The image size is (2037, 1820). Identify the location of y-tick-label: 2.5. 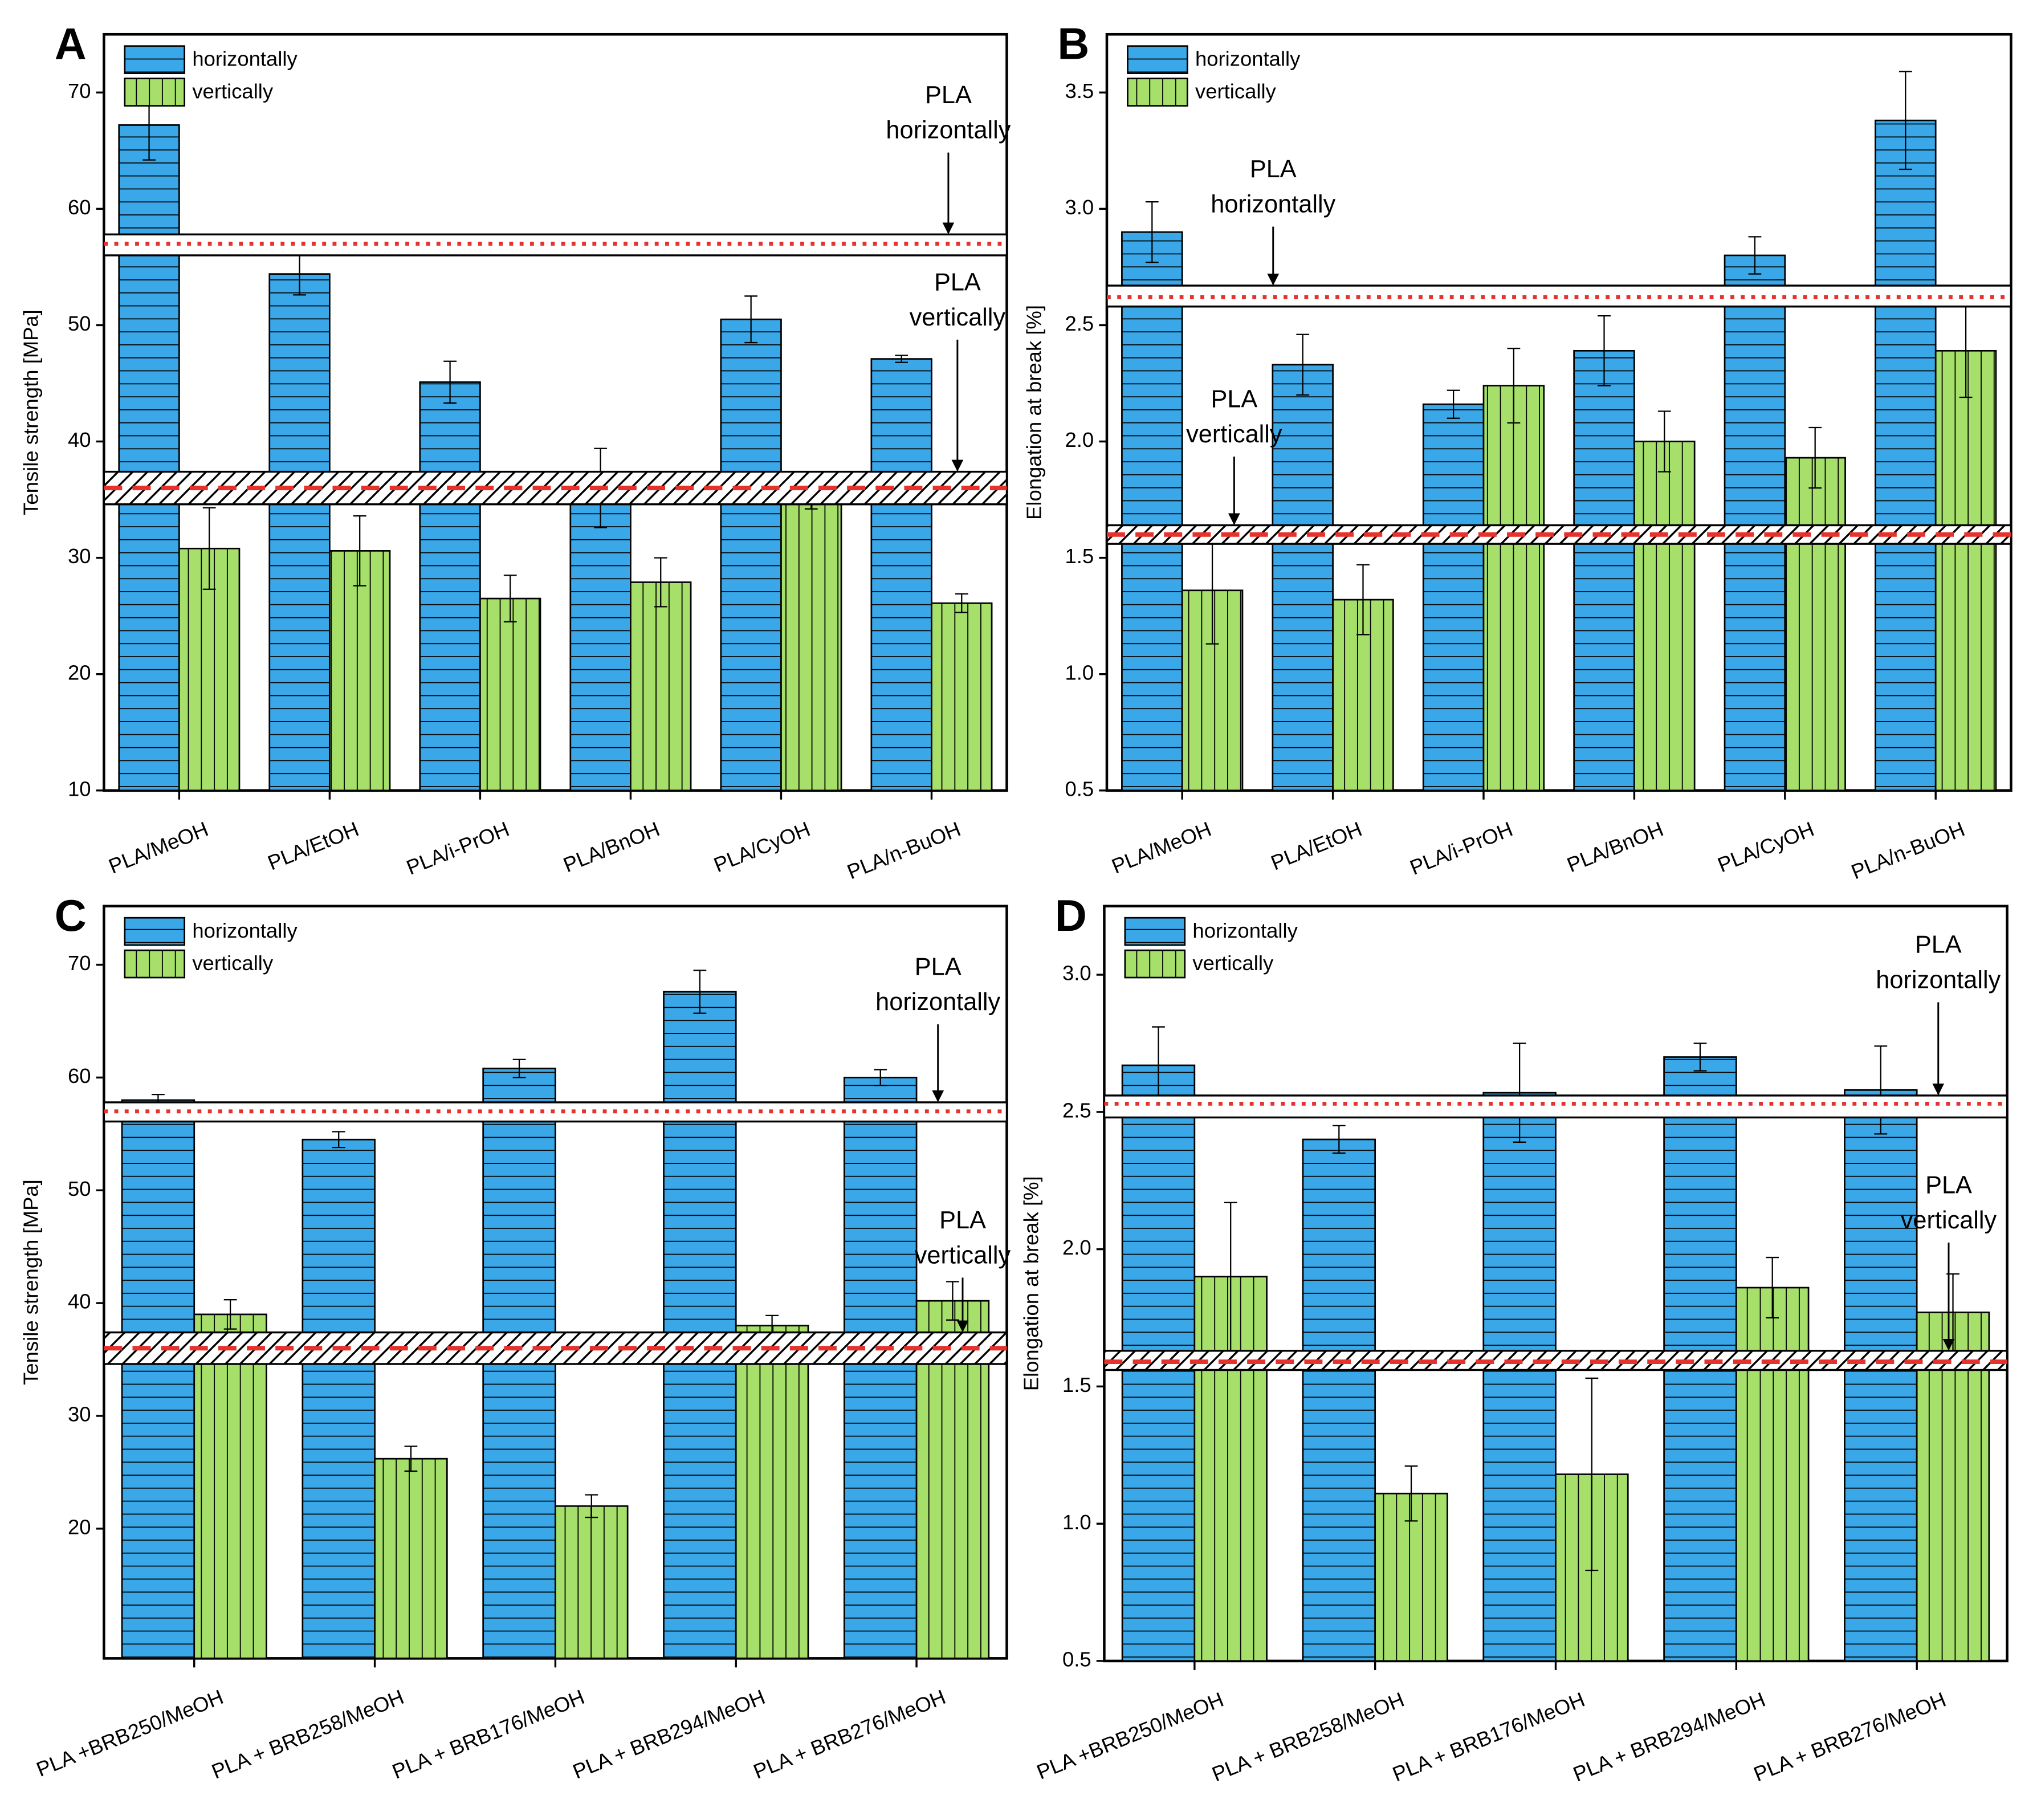
(1079, 323).